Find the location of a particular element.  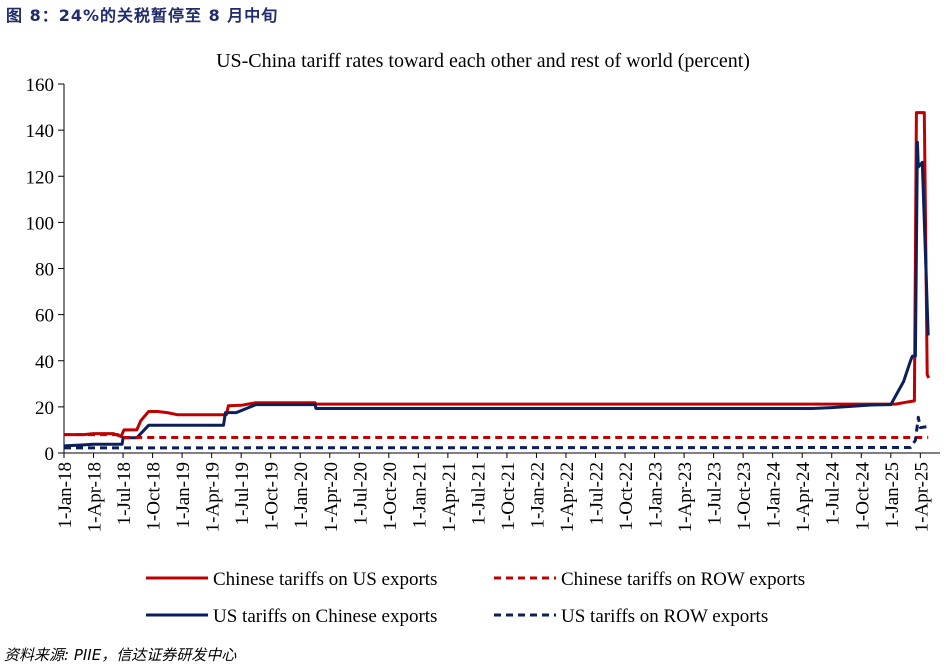

y-tick-label: 0 is located at coordinates (50, 454).